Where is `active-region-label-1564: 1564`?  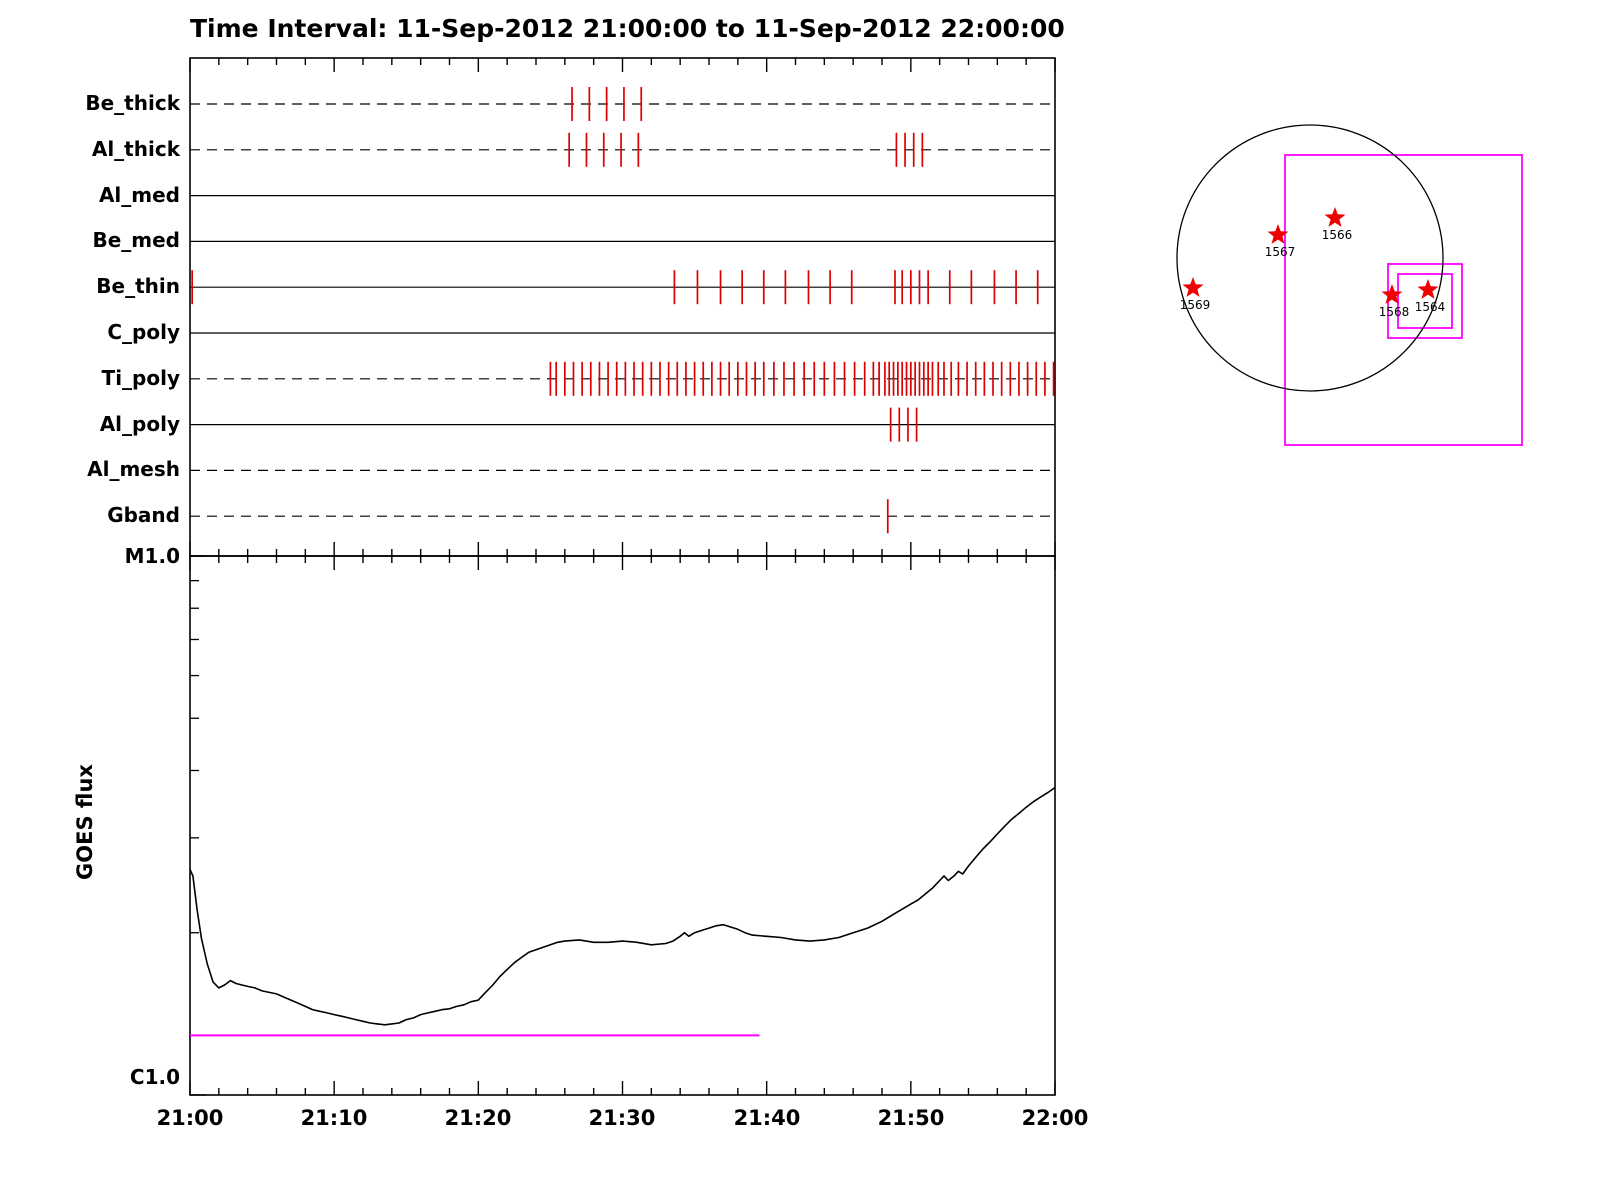 active-region-label-1564: 1564 is located at coordinates (1430, 307).